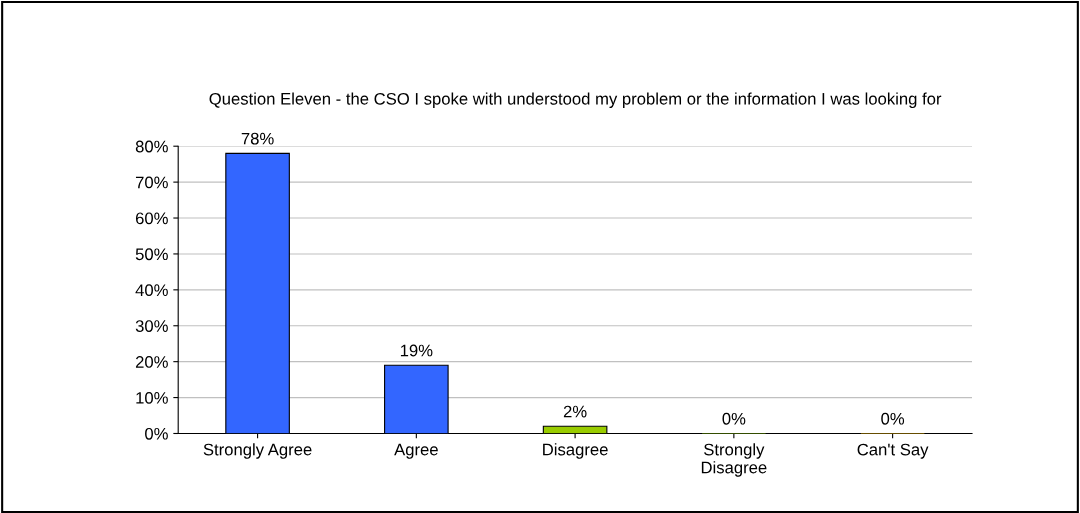  What do you see at coordinates (416, 451) in the screenshot?
I see `x-tick-label: Agree` at bounding box center [416, 451].